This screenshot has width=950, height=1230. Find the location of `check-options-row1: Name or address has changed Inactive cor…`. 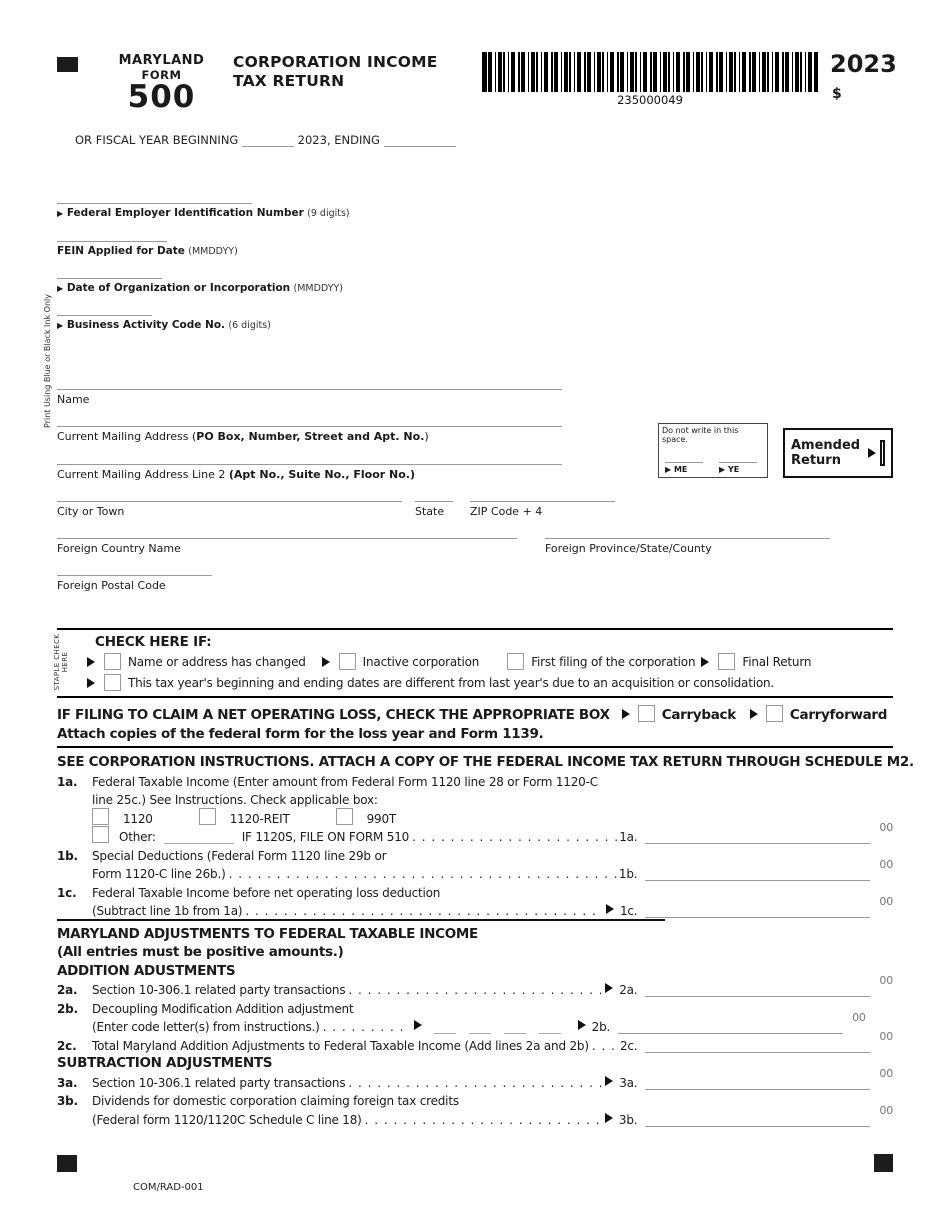

check-options-row1: Name or address has changed Inactive cor… is located at coordinates (490, 661).